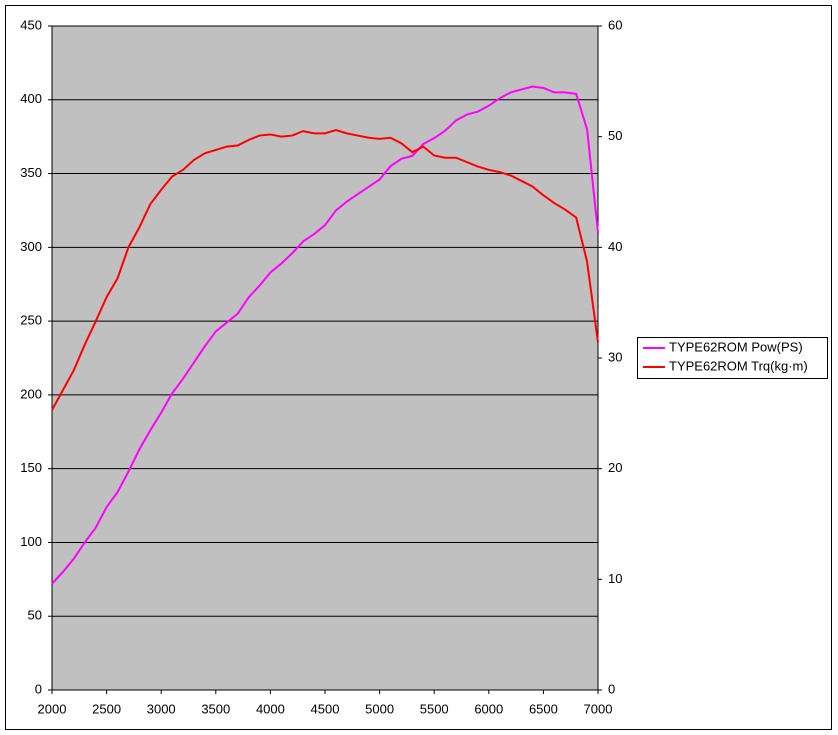 This screenshot has height=735, width=838. What do you see at coordinates (38, 688) in the screenshot?
I see `y-tick-label: 0` at bounding box center [38, 688].